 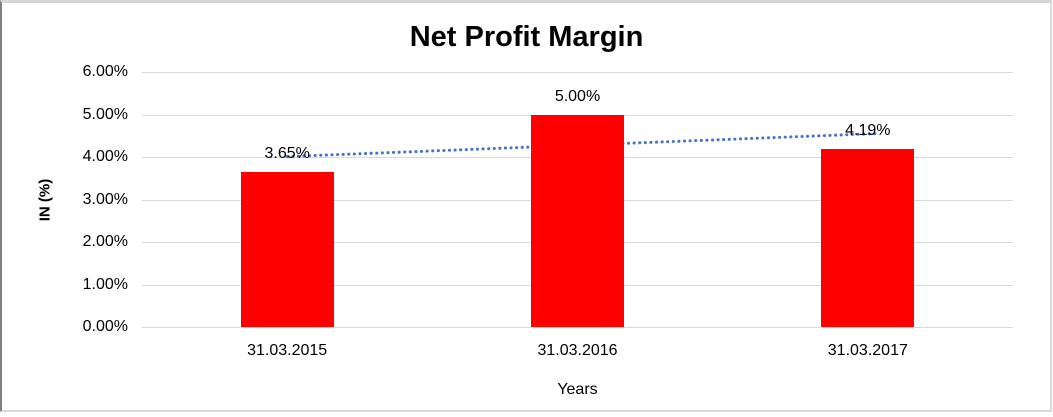 I want to click on data-label: 4.19%, so click(x=868, y=130).